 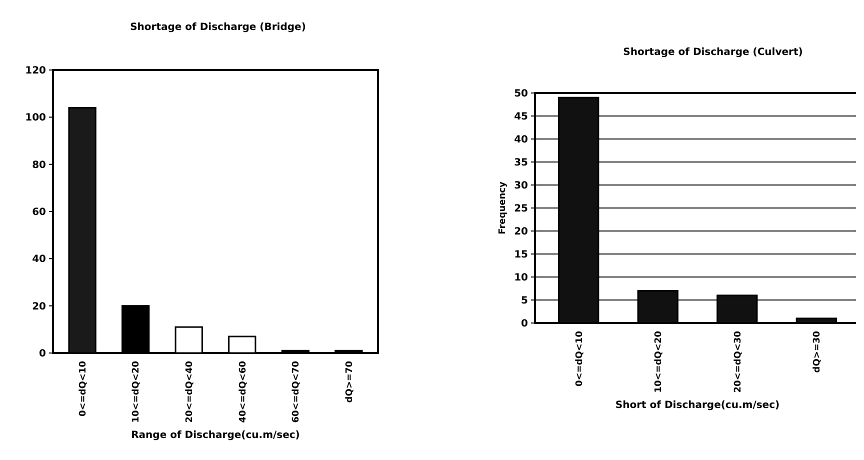 I want to click on chart-title: Shortage of Discharge (Bridge), so click(x=218, y=27).